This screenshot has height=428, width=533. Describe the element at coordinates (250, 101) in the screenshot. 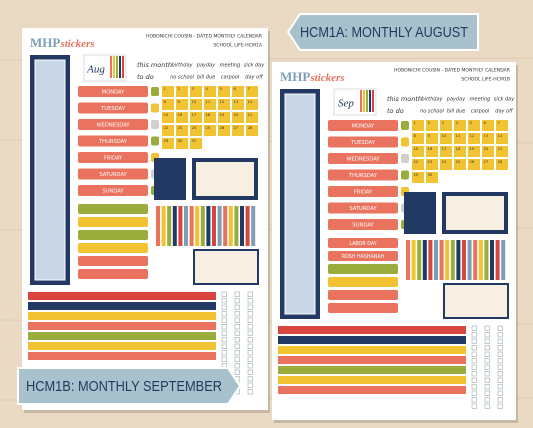

I see `date-number: 14` at that location.